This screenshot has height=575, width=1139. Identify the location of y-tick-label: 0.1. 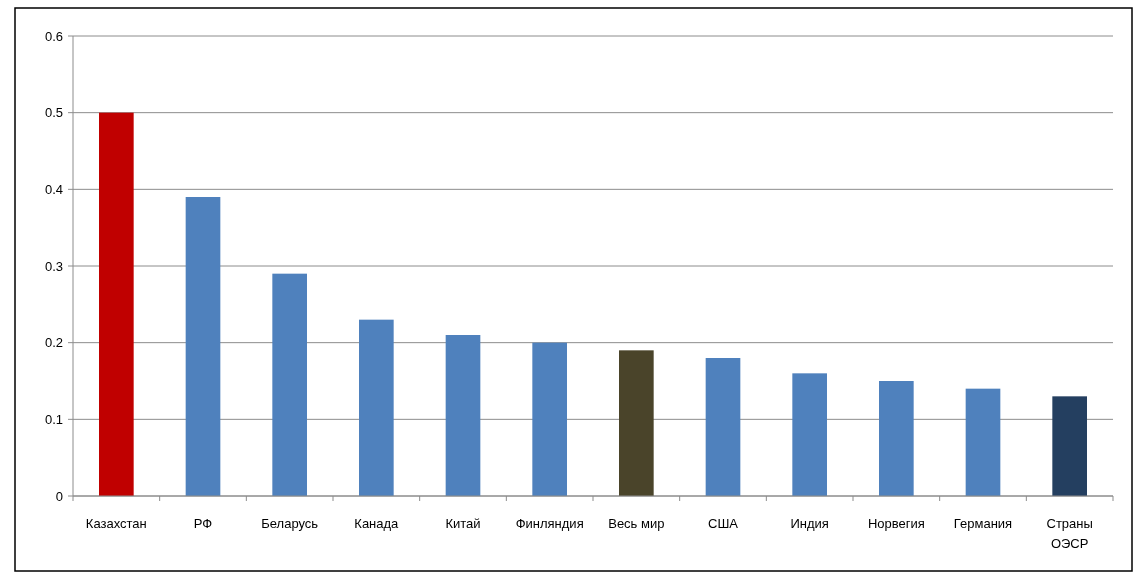
(53, 419).